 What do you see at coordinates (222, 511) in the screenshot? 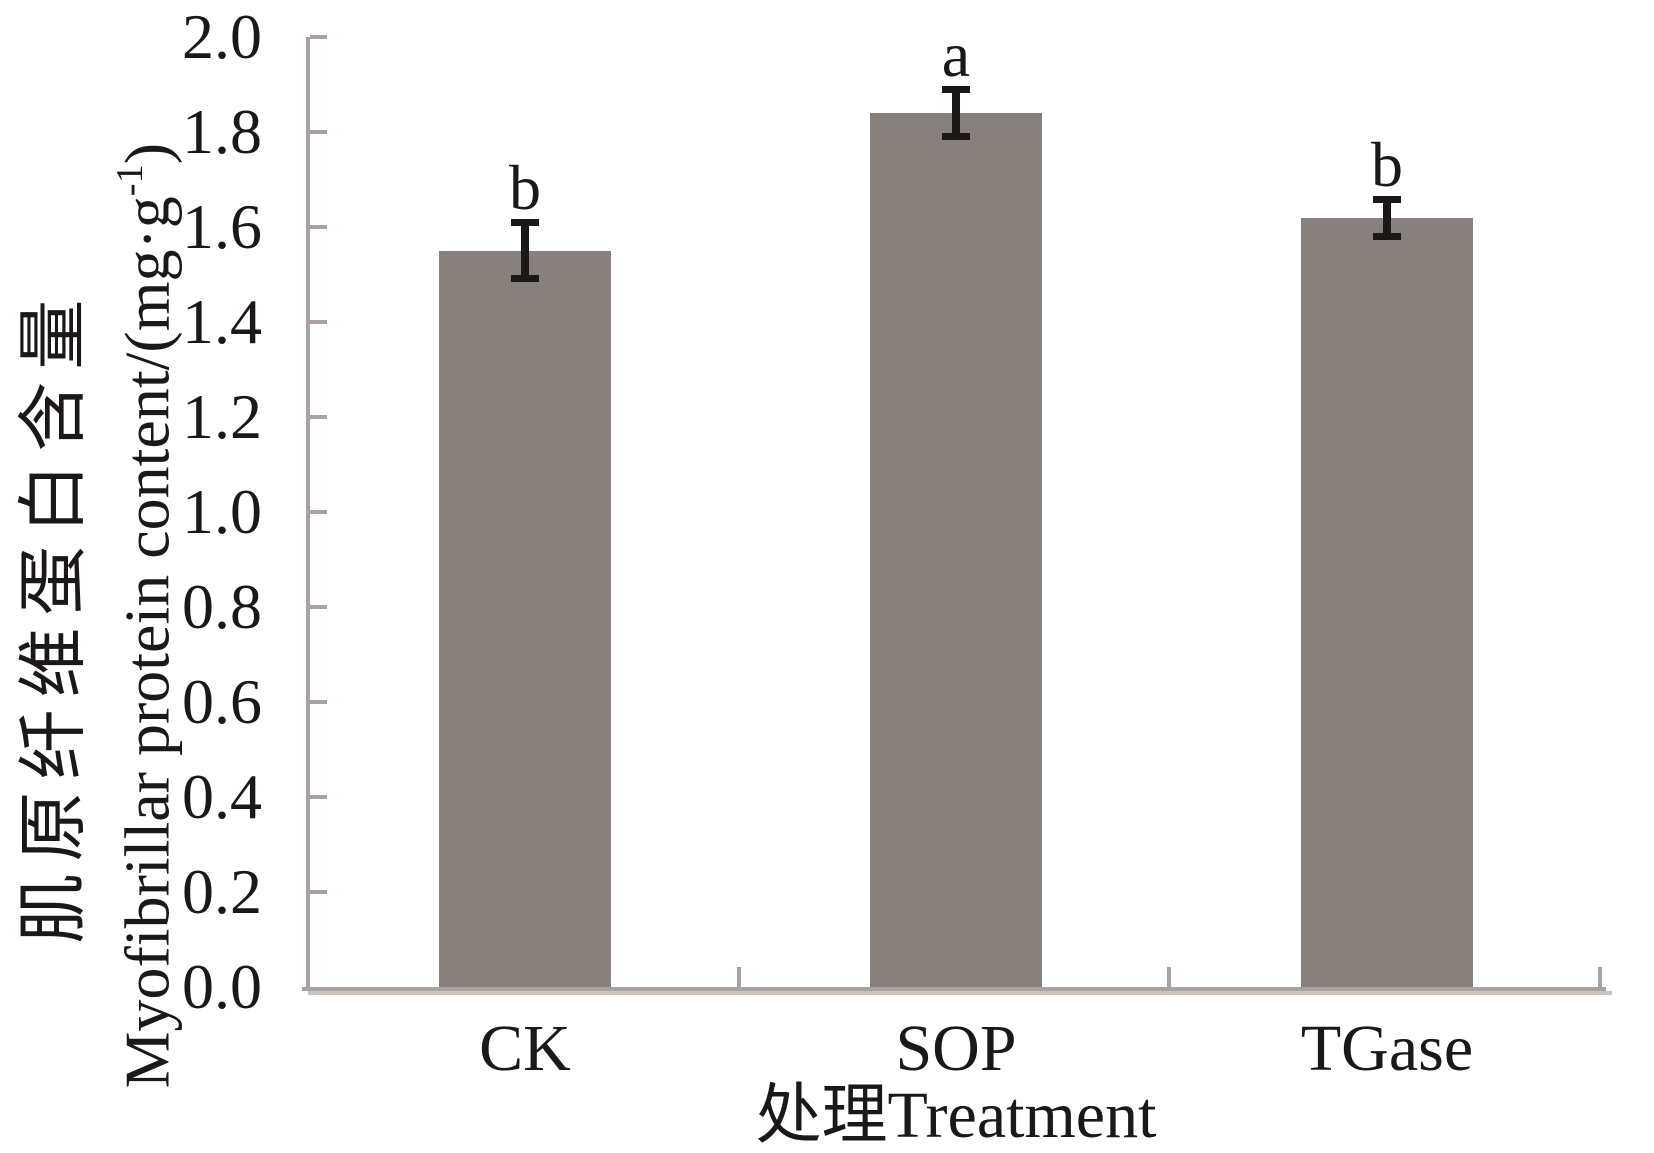
I see `y-tick-label: 1.0` at bounding box center [222, 511].